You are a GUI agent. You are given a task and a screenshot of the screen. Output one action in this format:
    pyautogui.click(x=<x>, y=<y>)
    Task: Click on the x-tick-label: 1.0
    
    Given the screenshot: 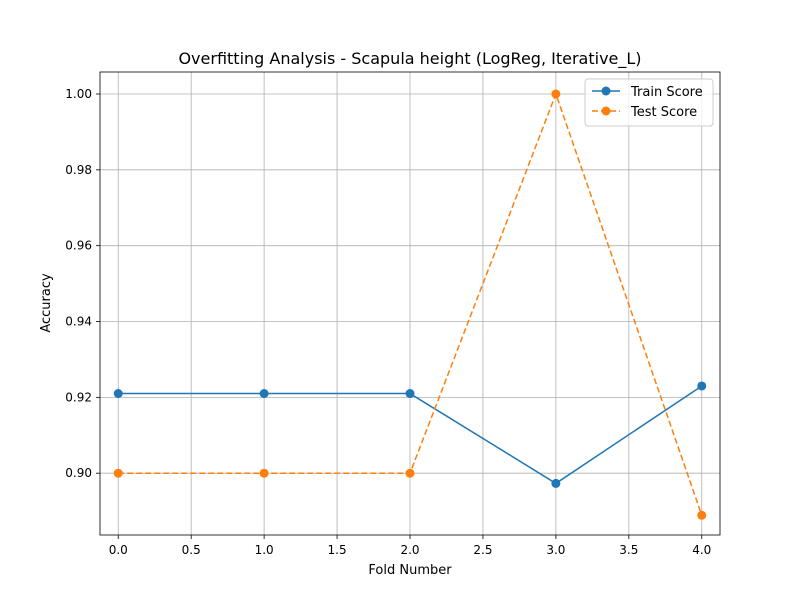 What is the action you would take?
    pyautogui.click(x=264, y=550)
    